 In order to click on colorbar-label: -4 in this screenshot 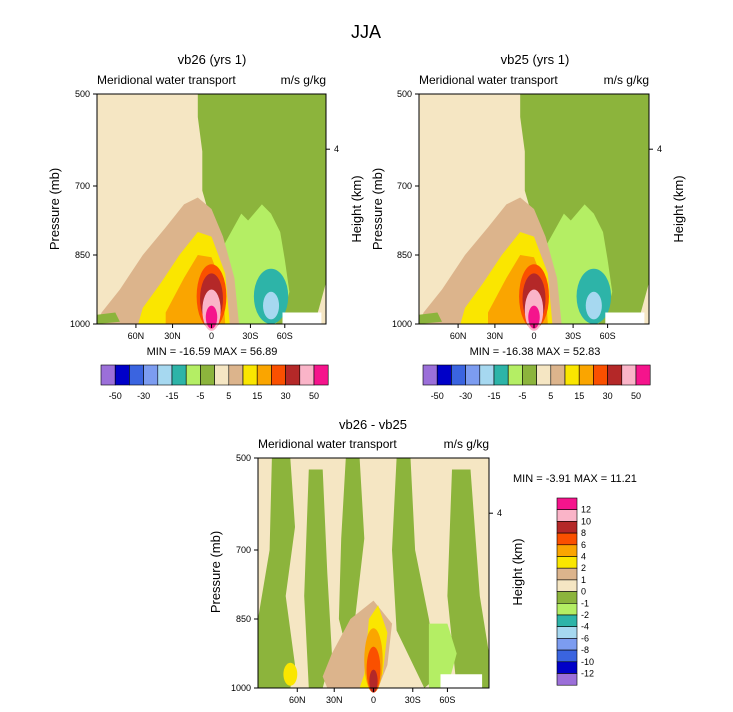, I will do `click(585, 627)`.